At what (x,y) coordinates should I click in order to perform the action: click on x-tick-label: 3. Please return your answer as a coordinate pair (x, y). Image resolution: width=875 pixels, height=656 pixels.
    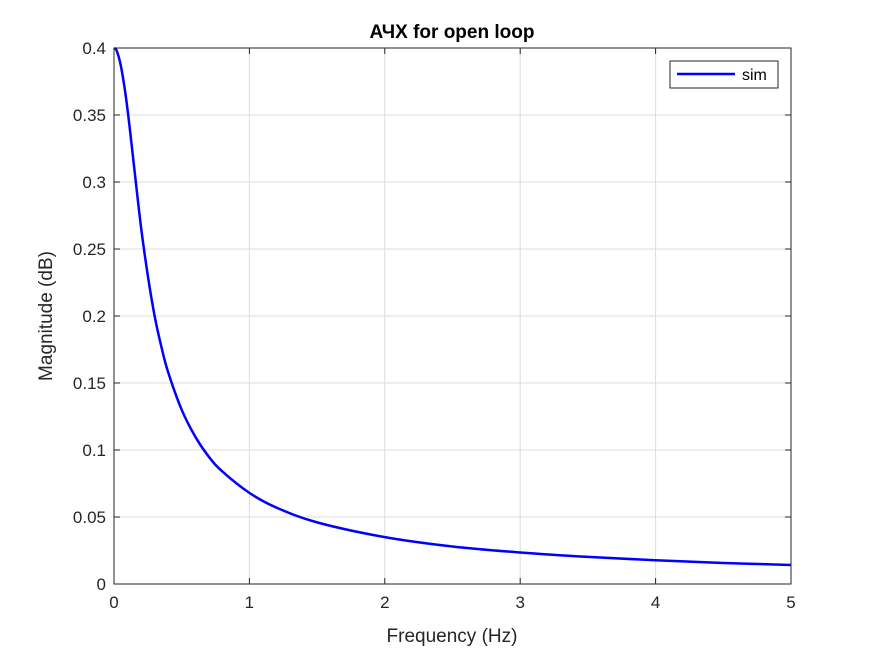
    Looking at the image, I should click on (519, 602).